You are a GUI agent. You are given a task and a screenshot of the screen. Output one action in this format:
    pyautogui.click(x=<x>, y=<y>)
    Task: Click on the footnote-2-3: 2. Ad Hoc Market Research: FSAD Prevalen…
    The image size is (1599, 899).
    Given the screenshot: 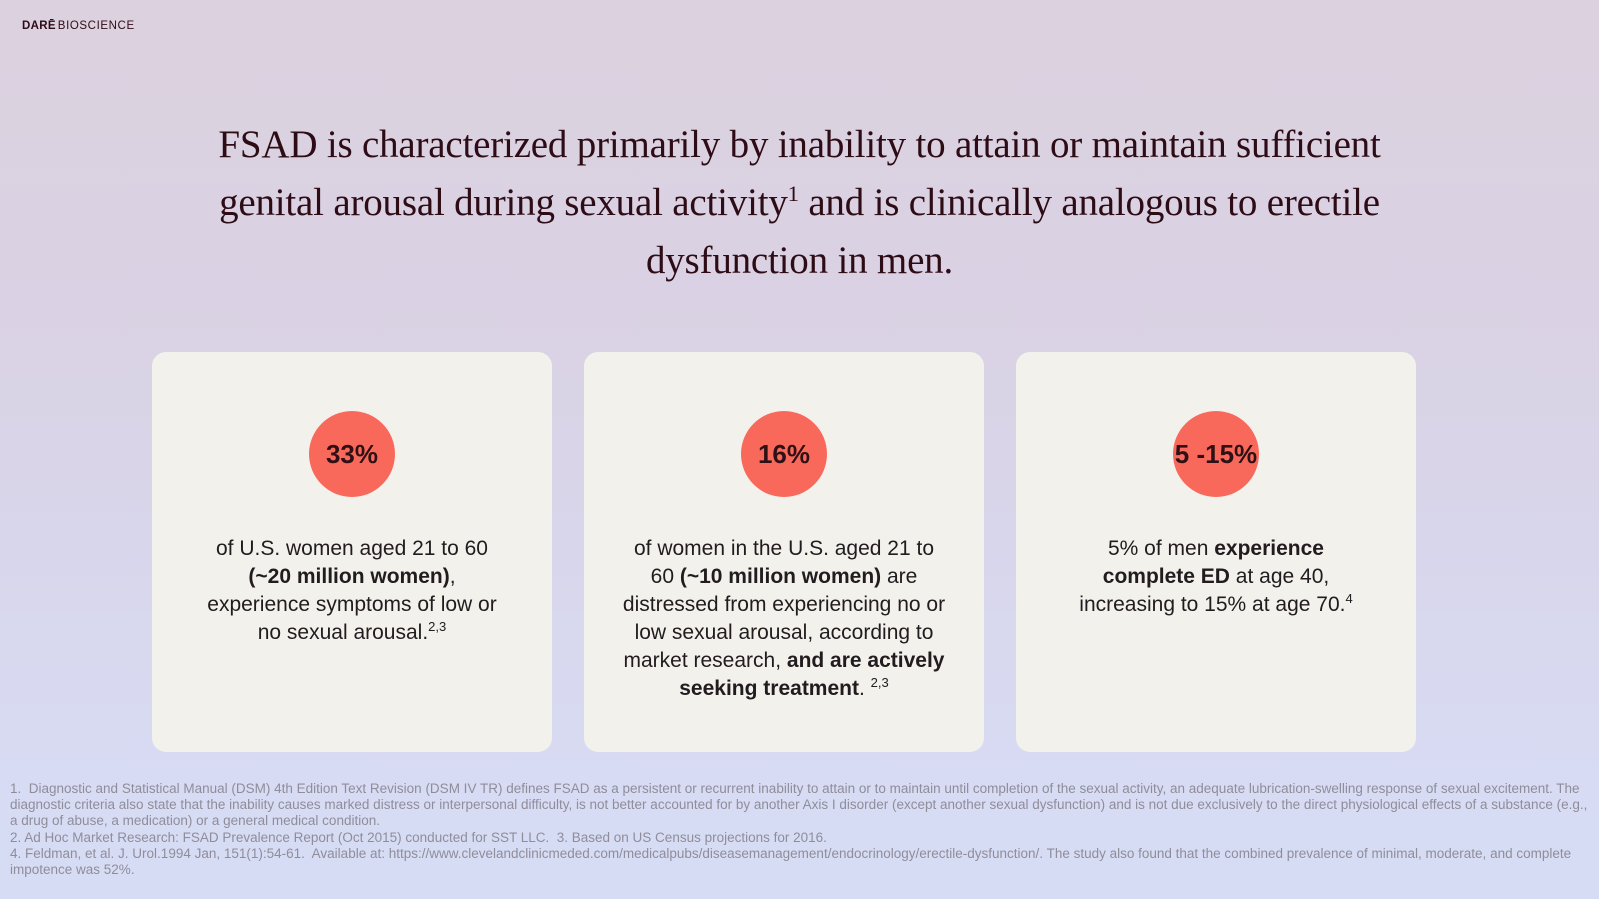 What is the action you would take?
    pyautogui.click(x=418, y=837)
    